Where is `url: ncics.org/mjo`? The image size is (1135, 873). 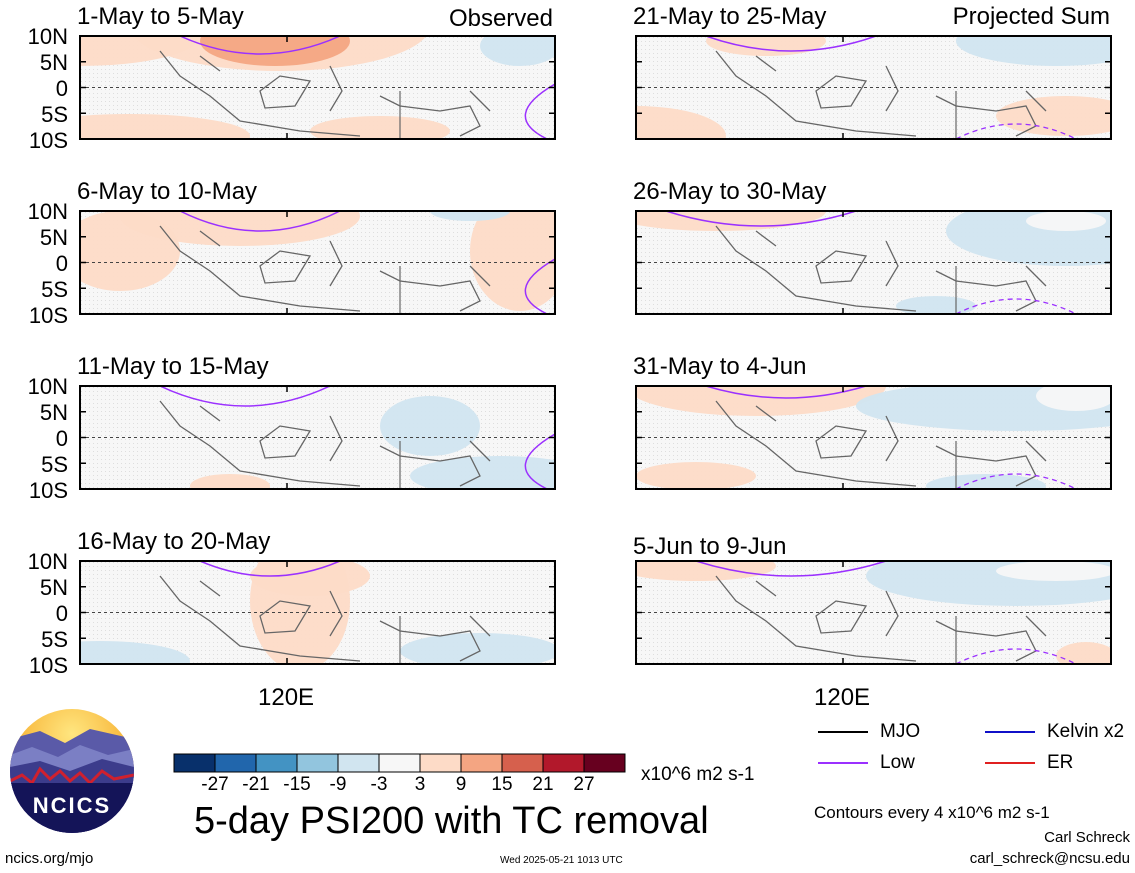 url: ncics.org/mjo is located at coordinates (49, 858).